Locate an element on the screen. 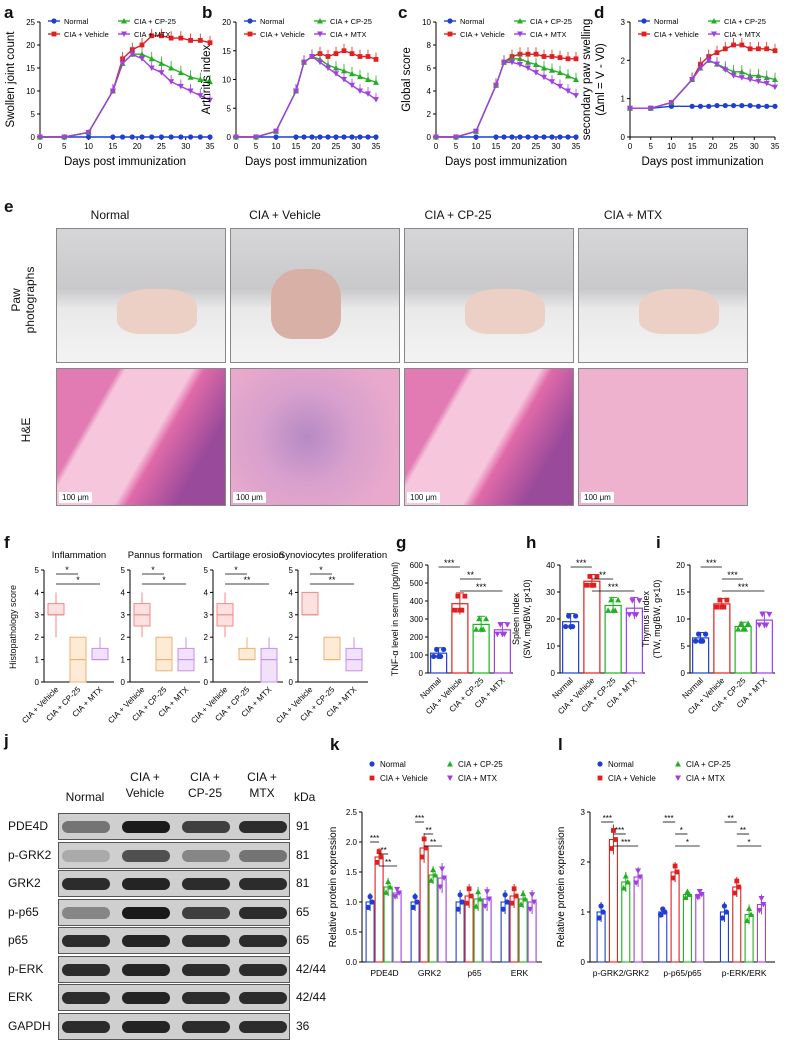 The image size is (790, 1040). lane-label-2: CIA + is located at coordinates (205, 777).